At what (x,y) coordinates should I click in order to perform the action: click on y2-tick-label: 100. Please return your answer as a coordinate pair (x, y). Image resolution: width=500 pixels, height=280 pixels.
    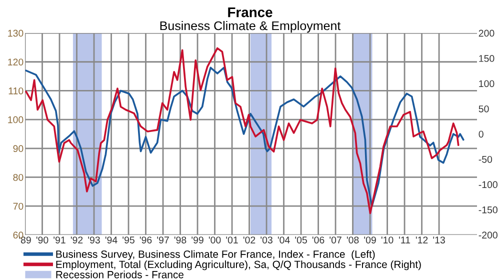
    Looking at the image, I should click on (486, 84).